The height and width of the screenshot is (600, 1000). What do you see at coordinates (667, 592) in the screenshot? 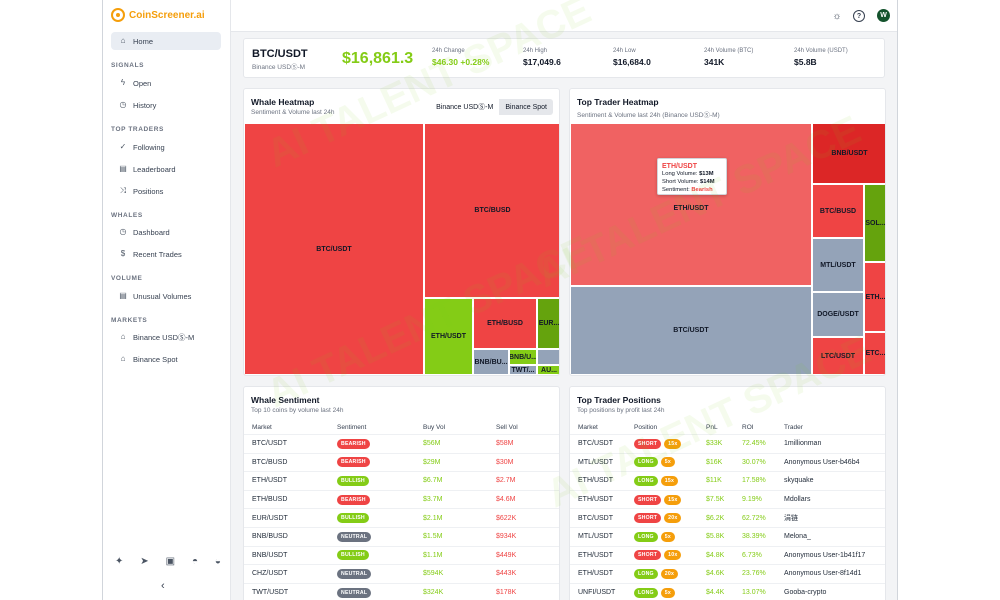
I see `leverage-badge: 5x` at bounding box center [667, 592].